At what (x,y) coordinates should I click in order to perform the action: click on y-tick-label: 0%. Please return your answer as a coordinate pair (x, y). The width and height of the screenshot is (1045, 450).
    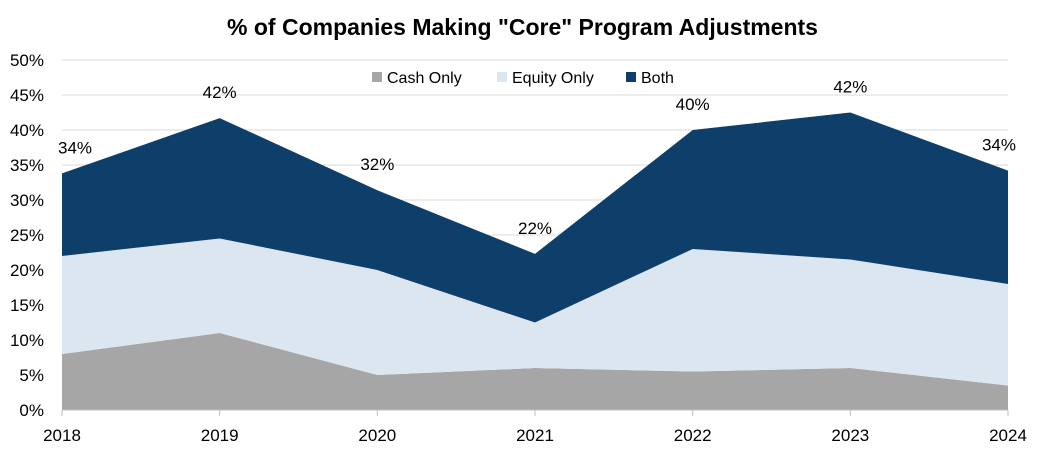
    Looking at the image, I should click on (31, 410).